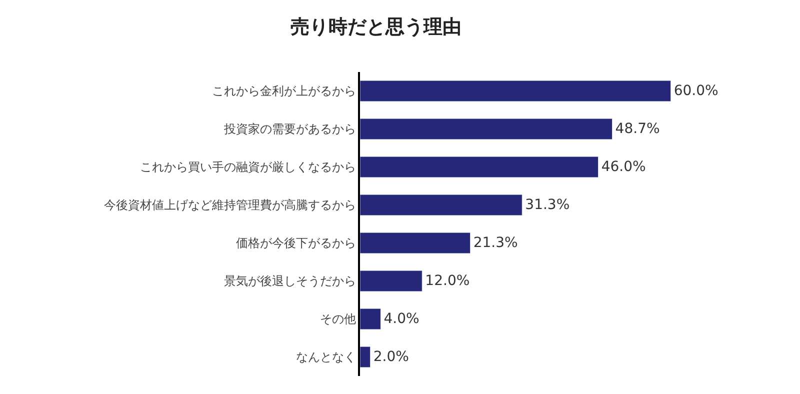 This screenshot has width=800, height=394. What do you see at coordinates (447, 281) in the screenshot?
I see `data-label: 12.0%` at bounding box center [447, 281].